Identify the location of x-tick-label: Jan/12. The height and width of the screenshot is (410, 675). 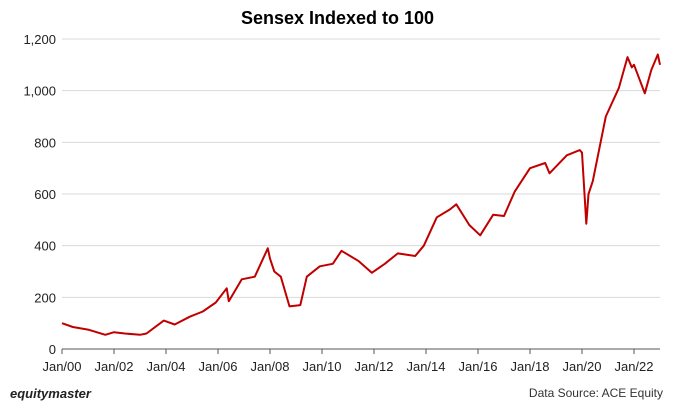
(373, 366).